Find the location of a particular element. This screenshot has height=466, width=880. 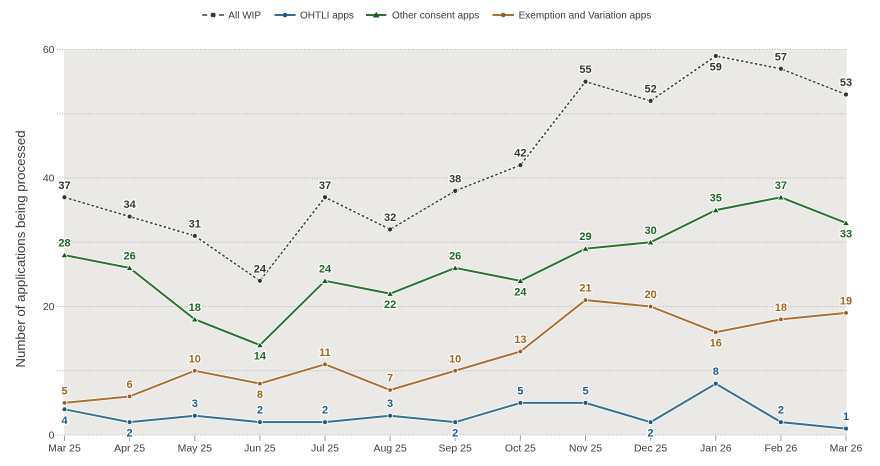

svg-text: 35 is located at coordinates (716, 199).